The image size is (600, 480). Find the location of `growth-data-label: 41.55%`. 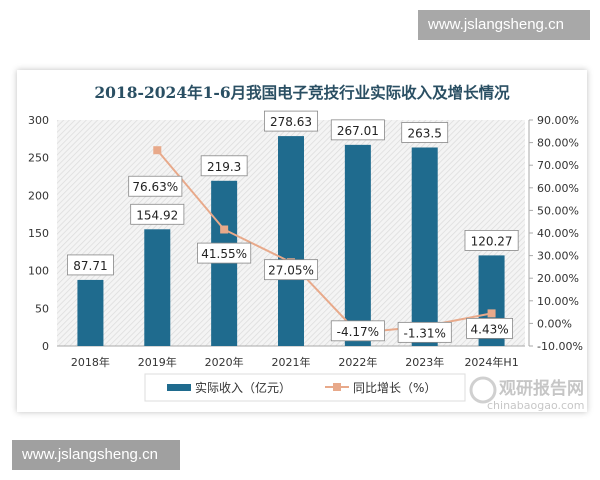

growth-data-label: 41.55% is located at coordinates (224, 254).